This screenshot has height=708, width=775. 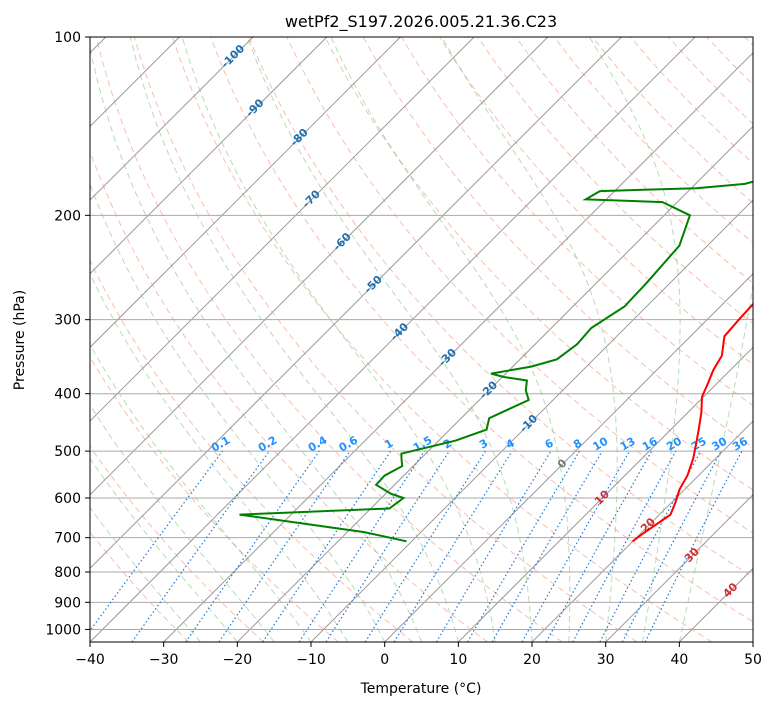 What do you see at coordinates (67, 38) in the screenshot?
I see `y-tick-label: 100` at bounding box center [67, 38].